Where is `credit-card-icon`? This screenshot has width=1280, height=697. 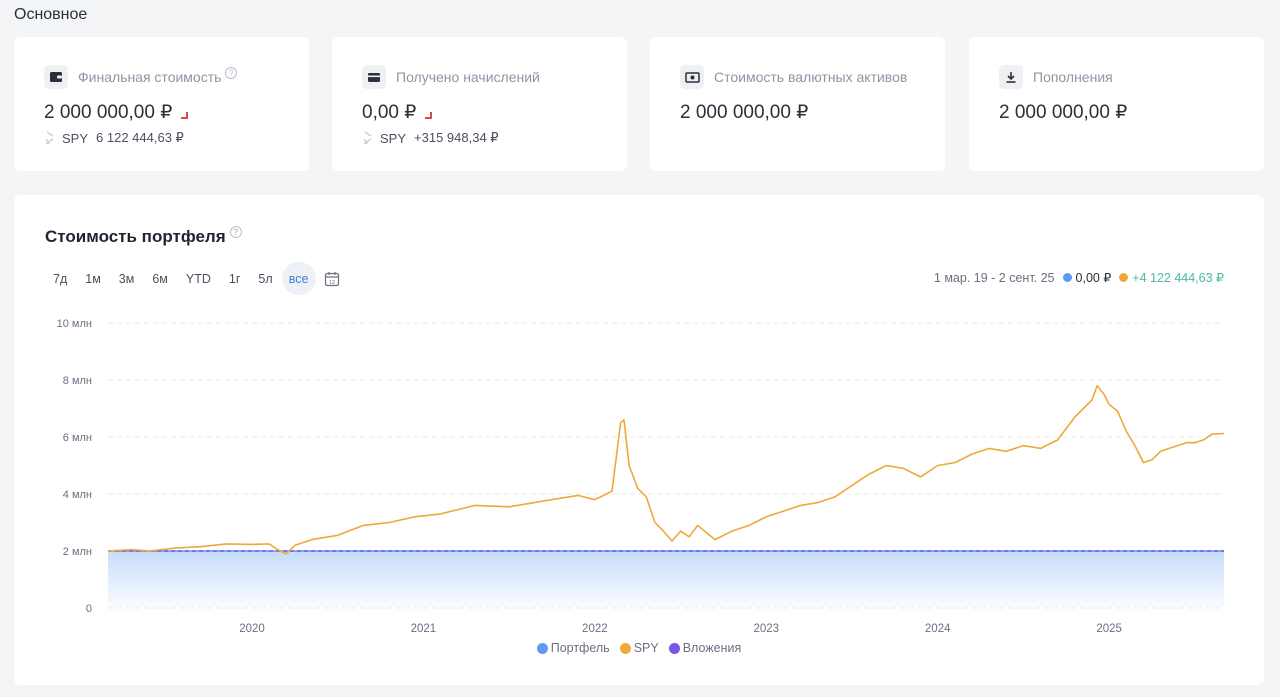
credit-card-icon is located at coordinates (374, 77).